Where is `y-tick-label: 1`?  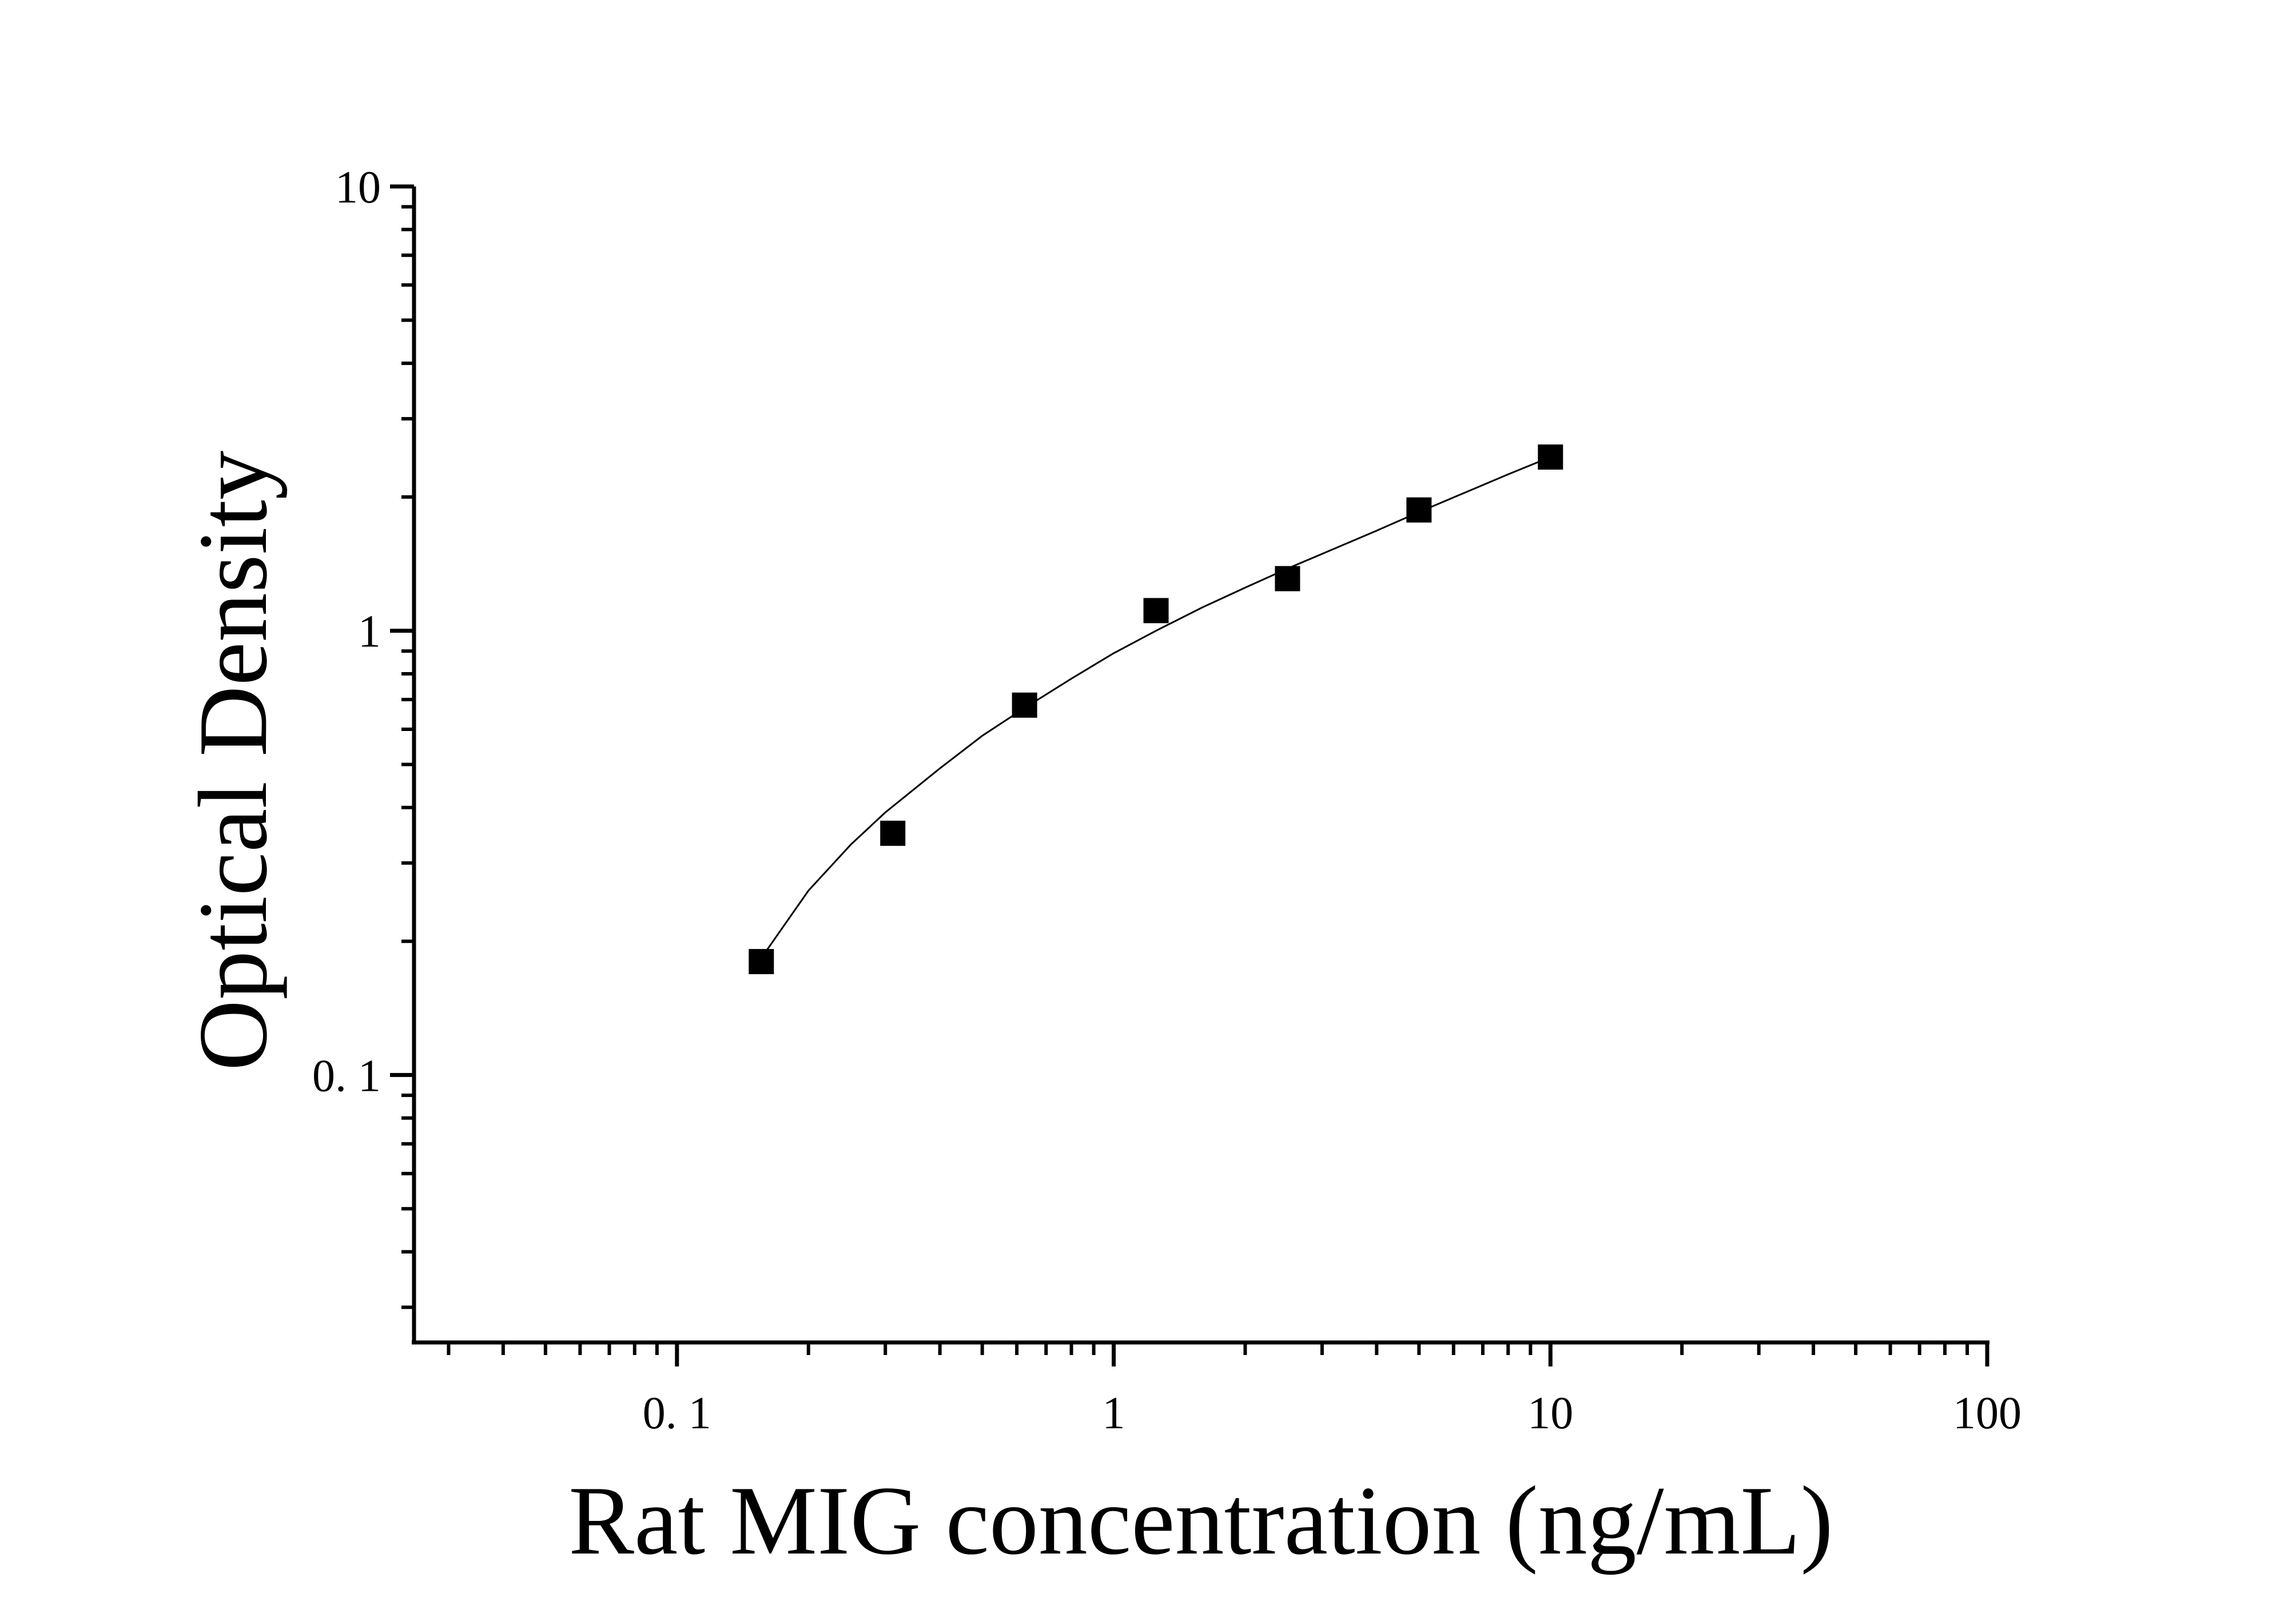 y-tick-label: 1 is located at coordinates (369, 632).